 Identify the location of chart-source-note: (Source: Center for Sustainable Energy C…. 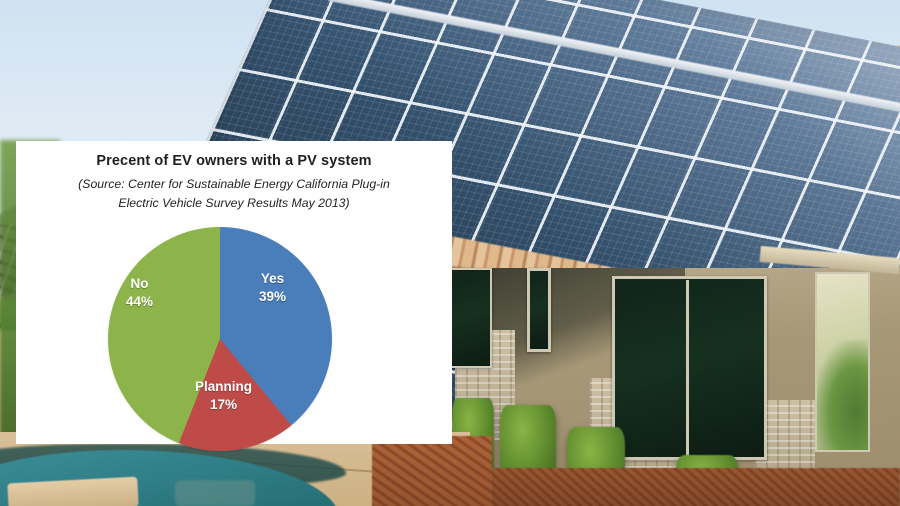
(234, 194).